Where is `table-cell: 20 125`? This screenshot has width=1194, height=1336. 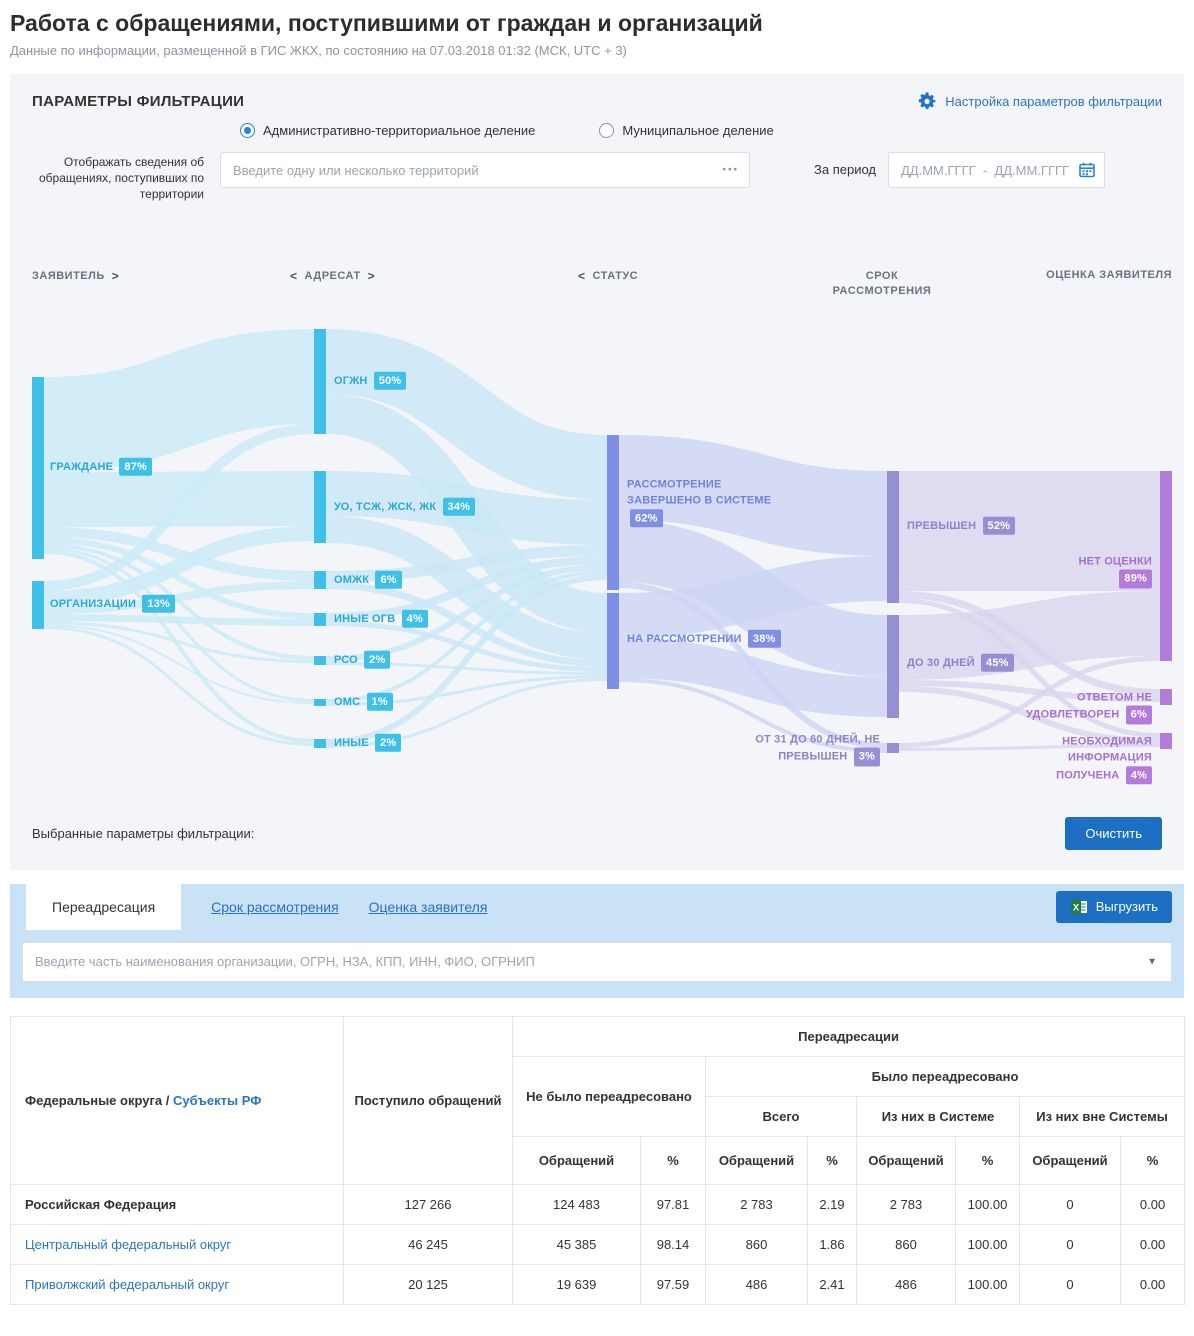
table-cell: 20 125 is located at coordinates (428, 1284).